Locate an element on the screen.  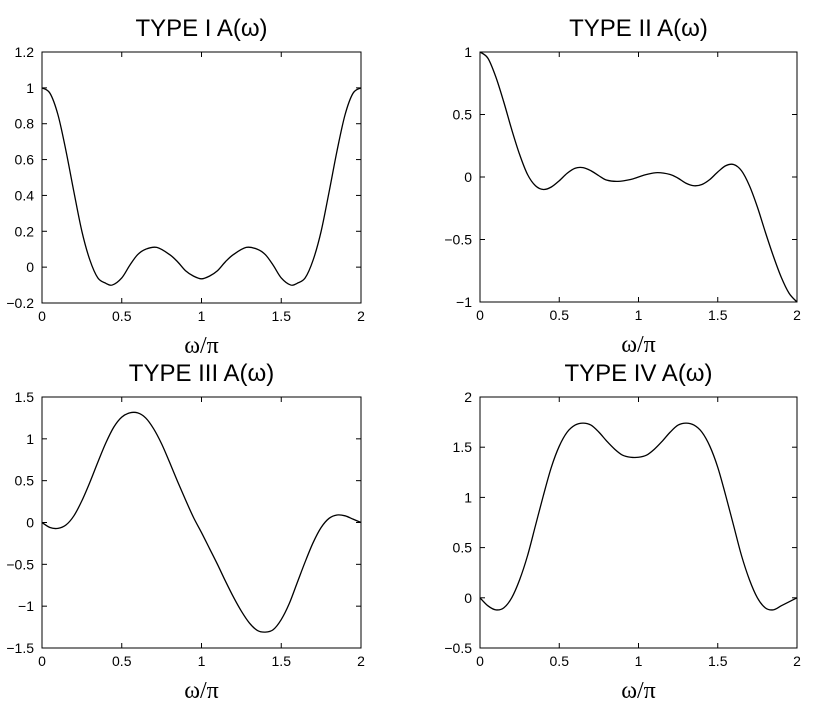
y-tick-label: 0.2 is located at coordinates (25, 231).